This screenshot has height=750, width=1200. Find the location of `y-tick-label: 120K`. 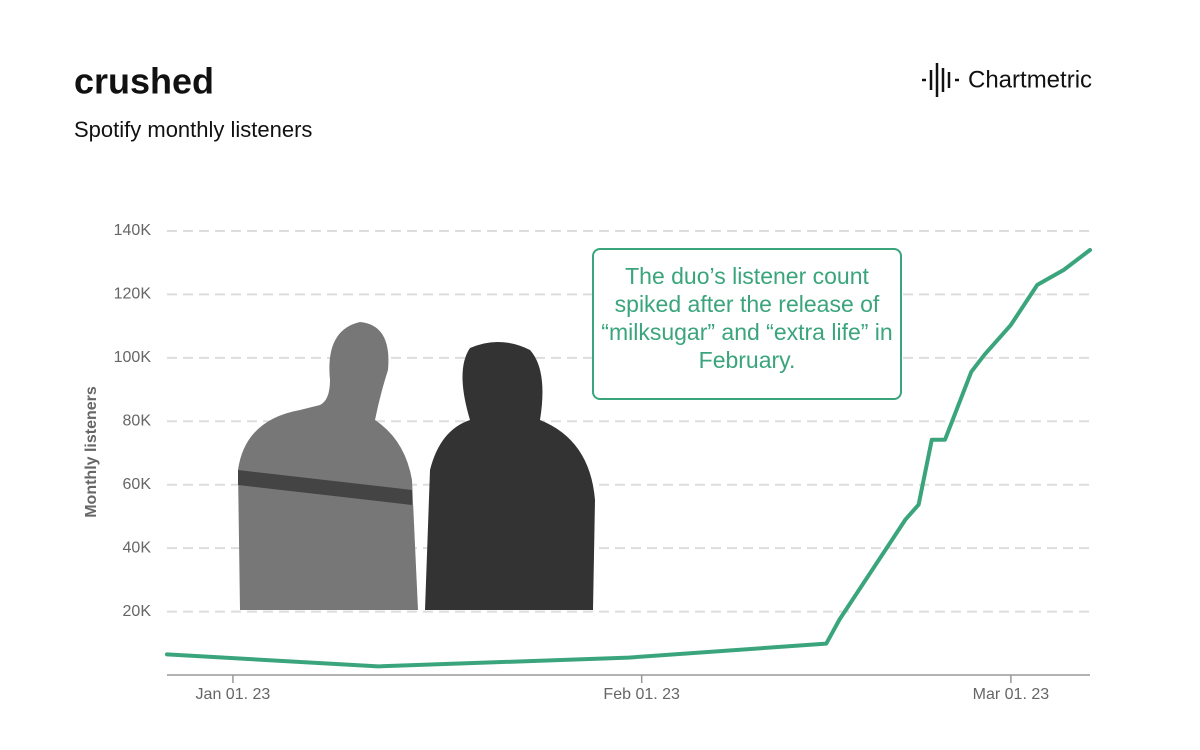

y-tick-label: 120K is located at coordinates (133, 294).